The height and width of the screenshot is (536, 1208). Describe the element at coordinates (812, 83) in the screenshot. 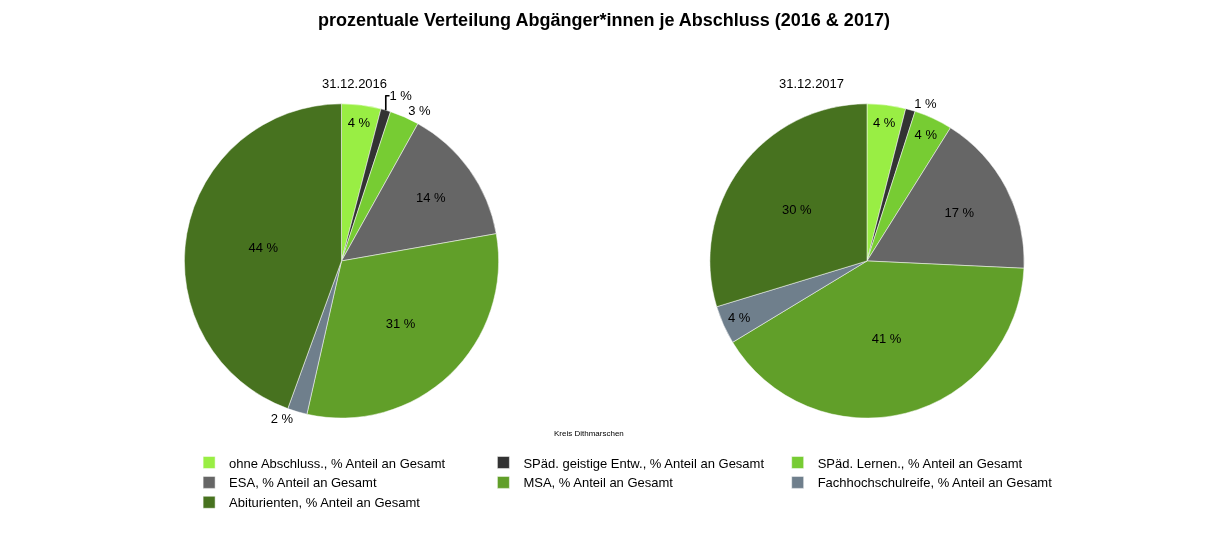

I see `slice-label: 31.12.2017` at that location.